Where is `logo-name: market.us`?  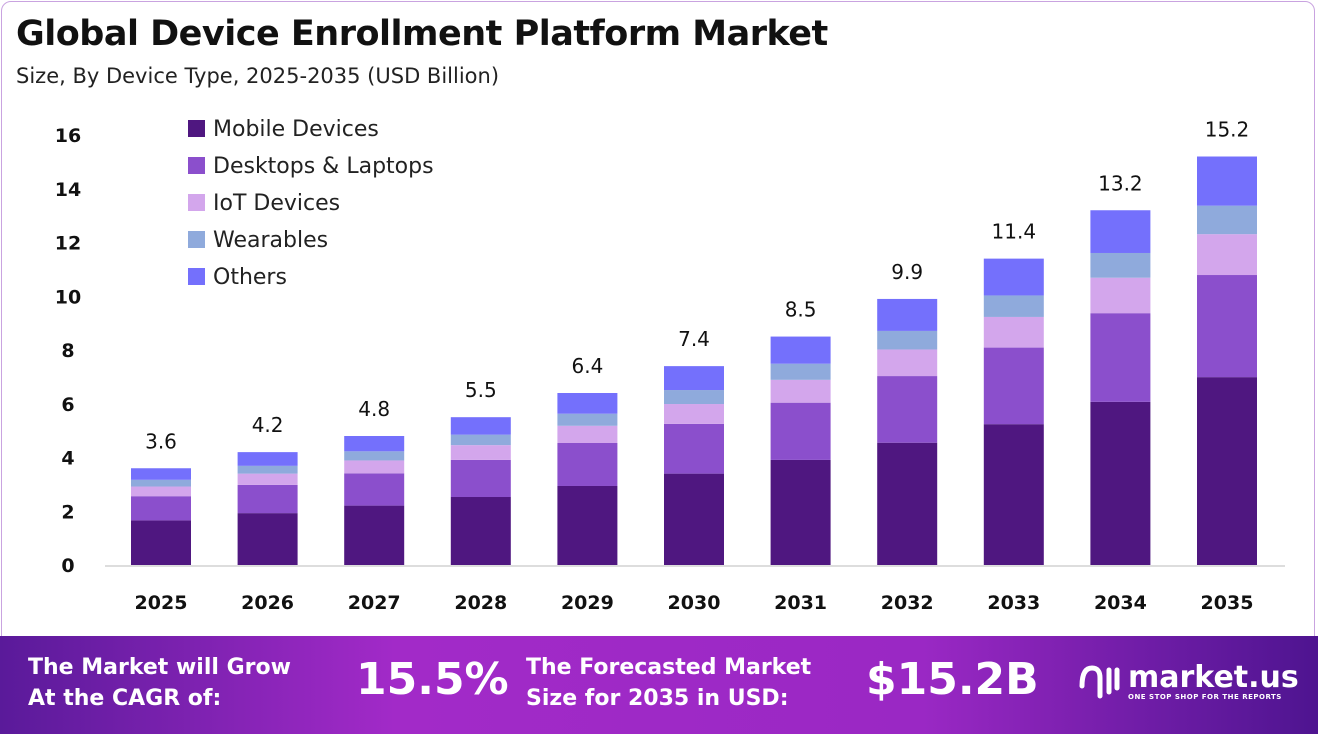
logo-name: market.us is located at coordinates (1213, 677).